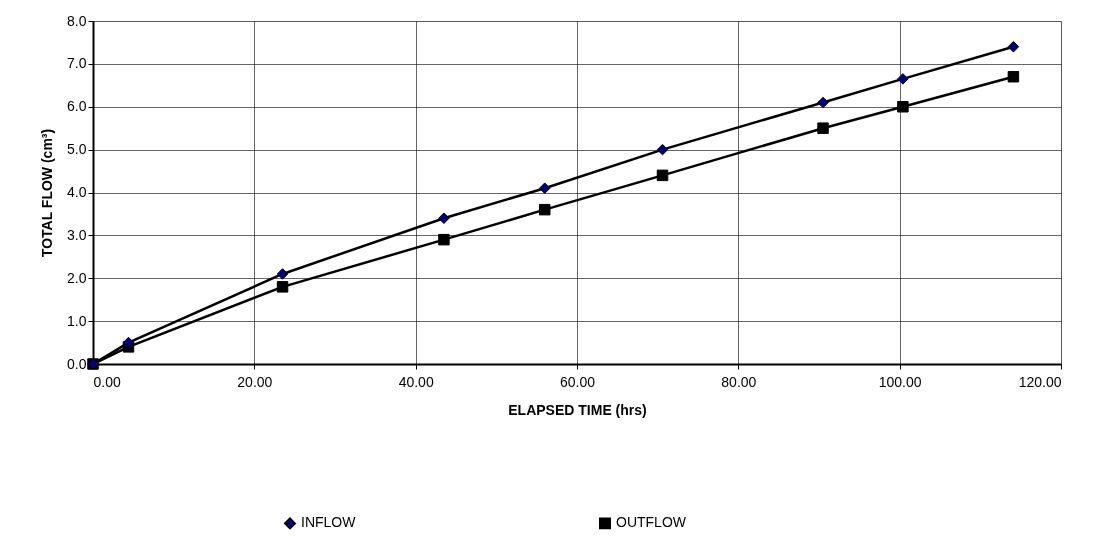 The width and height of the screenshot is (1120, 551). I want to click on y-axis-title: TOTAL FLOW (cm³), so click(47, 193).